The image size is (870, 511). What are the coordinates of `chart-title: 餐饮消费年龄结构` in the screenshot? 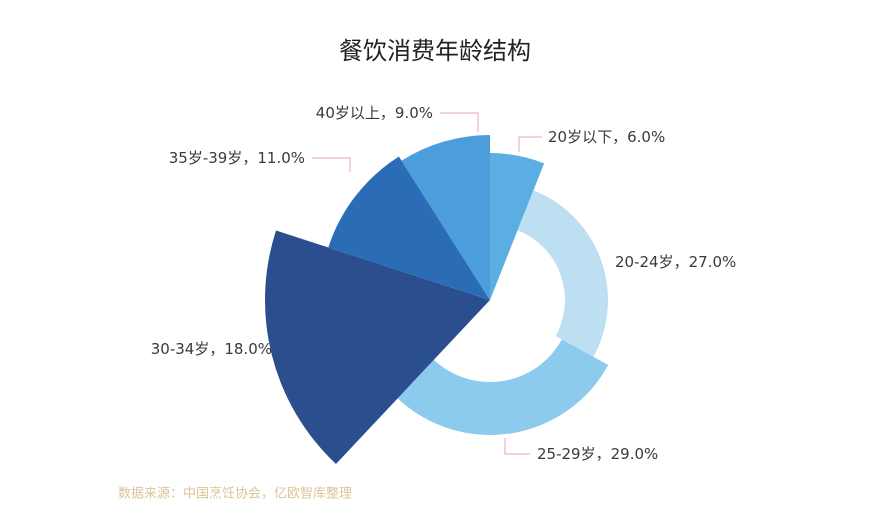 It's located at (435, 51).